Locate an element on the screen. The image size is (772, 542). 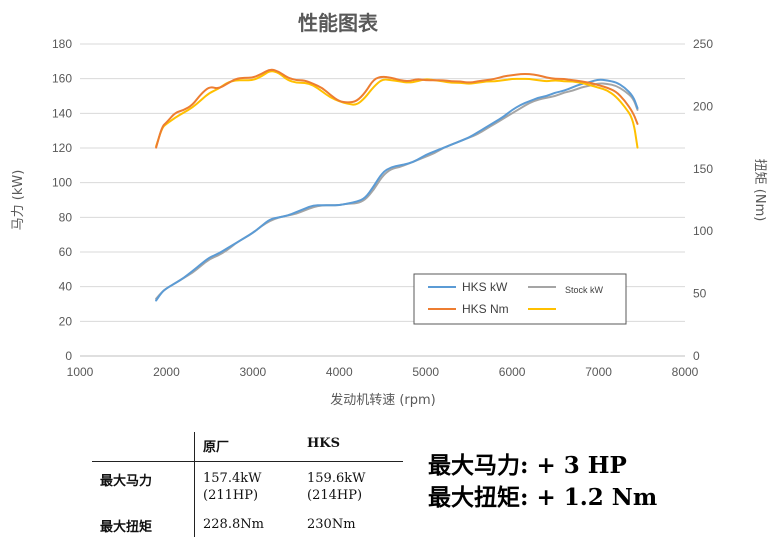
x-axis-title: 发动机转速 (rpm) is located at coordinates (383, 400).